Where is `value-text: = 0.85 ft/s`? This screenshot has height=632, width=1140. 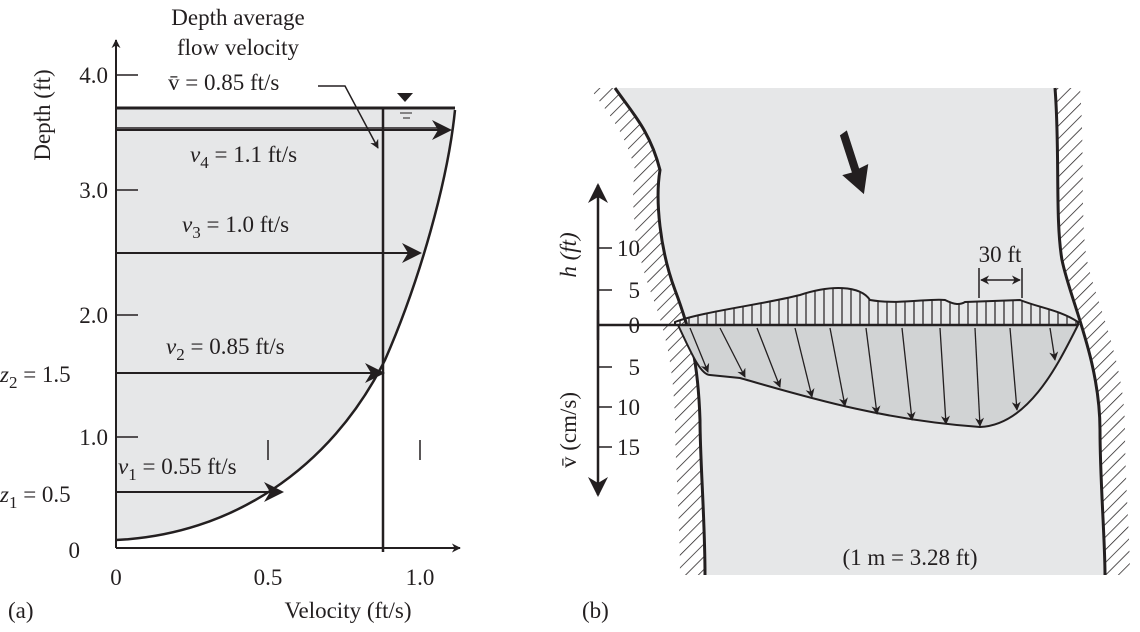
value-text: = 0.85 ft/s is located at coordinates (235, 346).